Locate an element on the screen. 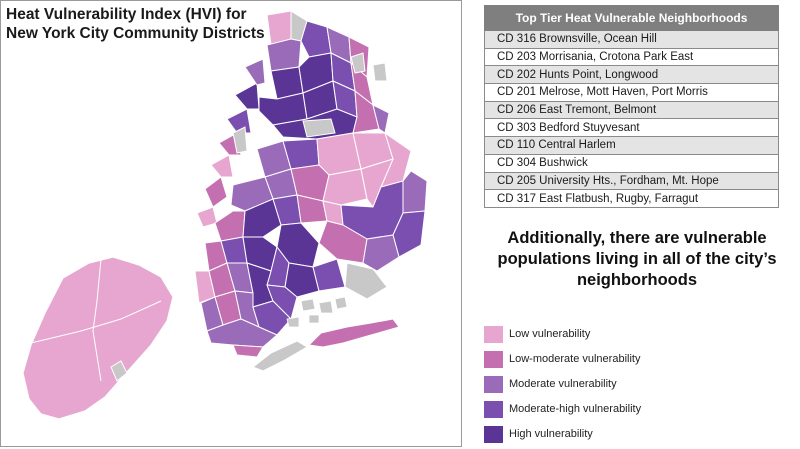 This screenshot has height=449, width=800. legend-label: Low vulnerability is located at coordinates (550, 334).